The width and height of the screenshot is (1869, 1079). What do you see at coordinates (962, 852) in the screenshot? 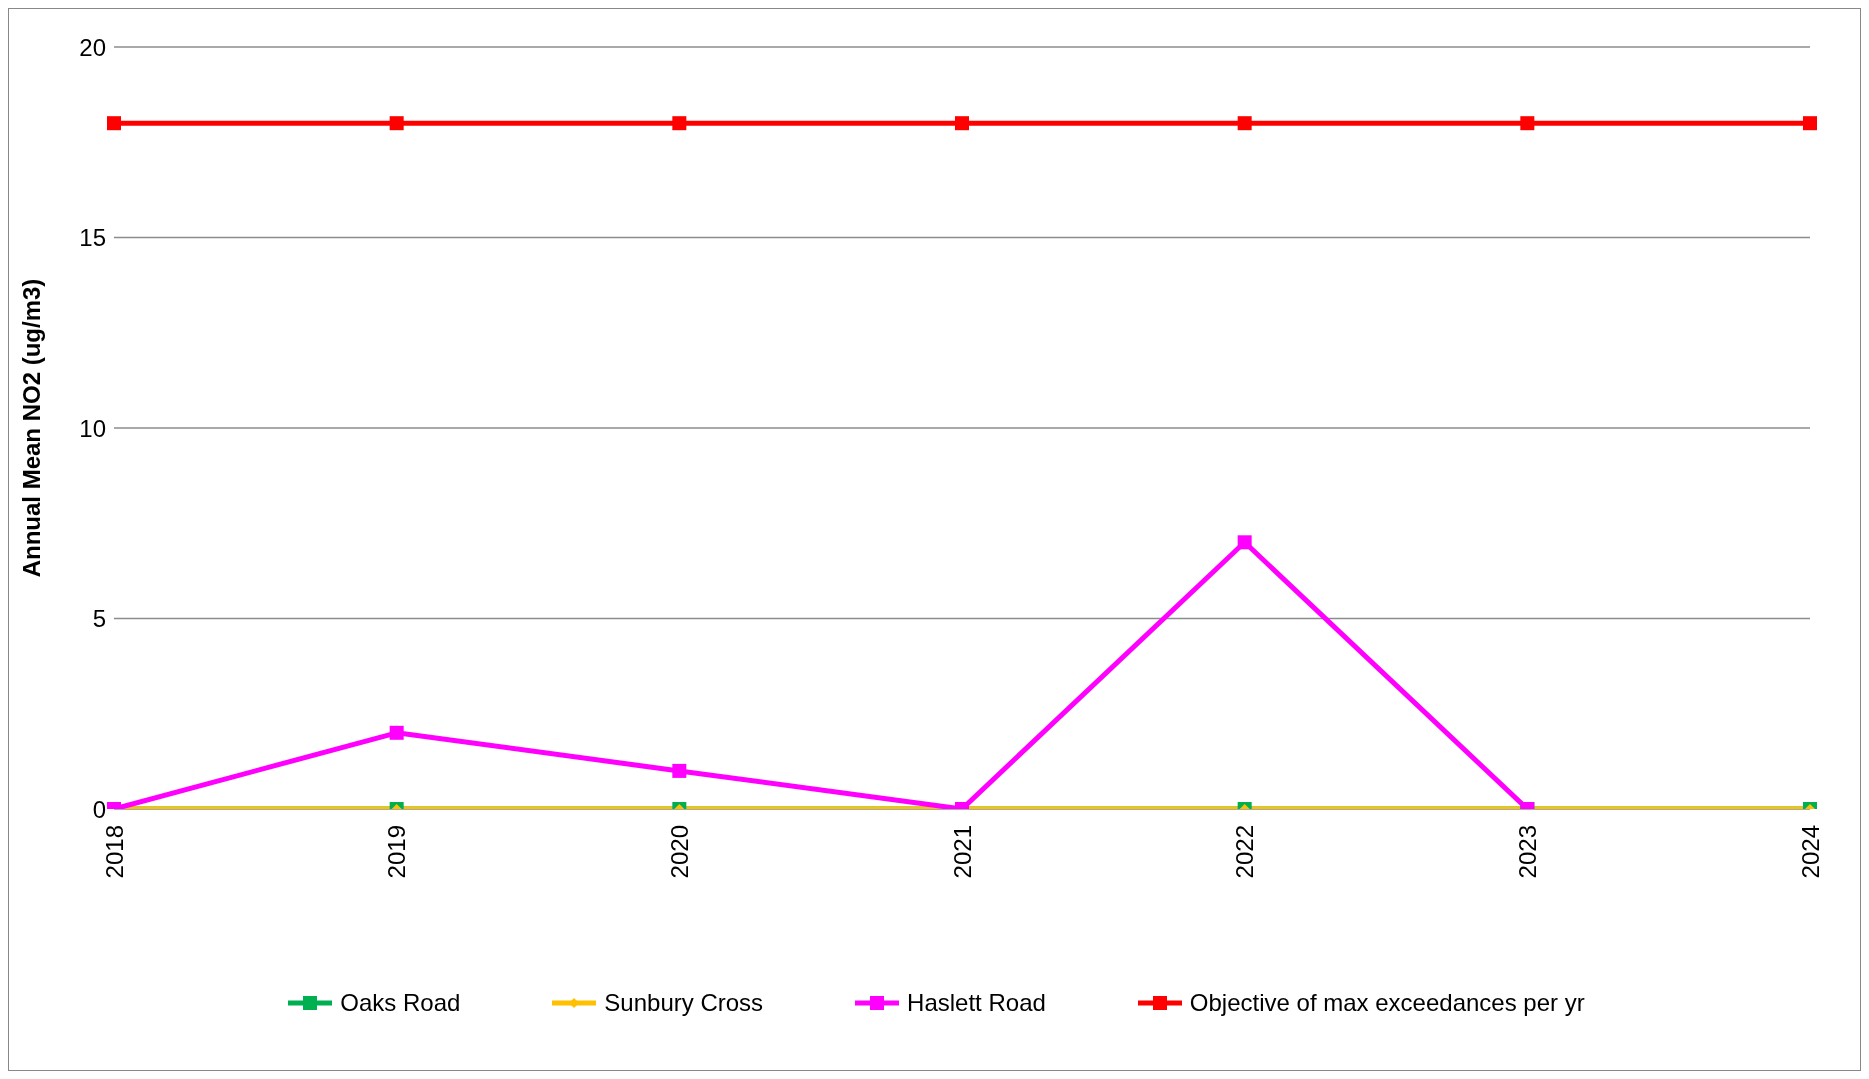
I see `x-tick-label: 2021` at bounding box center [962, 852].